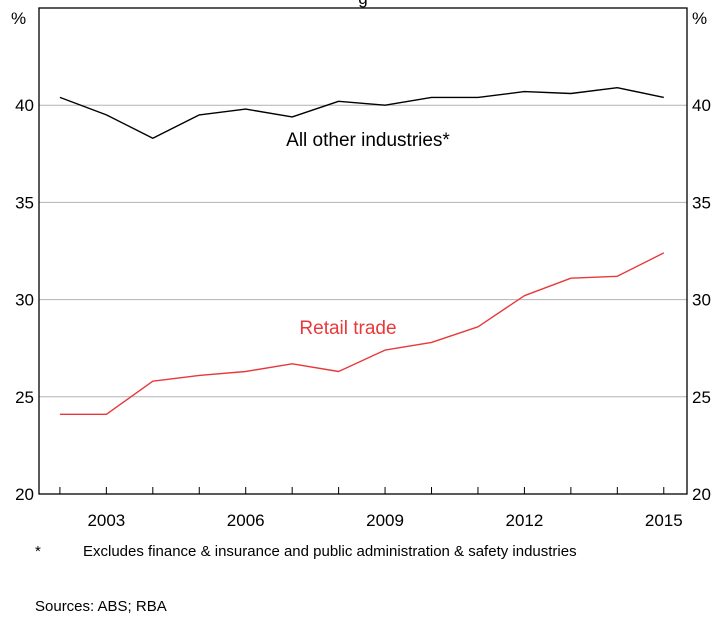 Image resolution: width=726 pixels, height=622 pixels. Describe the element at coordinates (24, 397) in the screenshot. I see `y-tick-left-25: 25` at that location.